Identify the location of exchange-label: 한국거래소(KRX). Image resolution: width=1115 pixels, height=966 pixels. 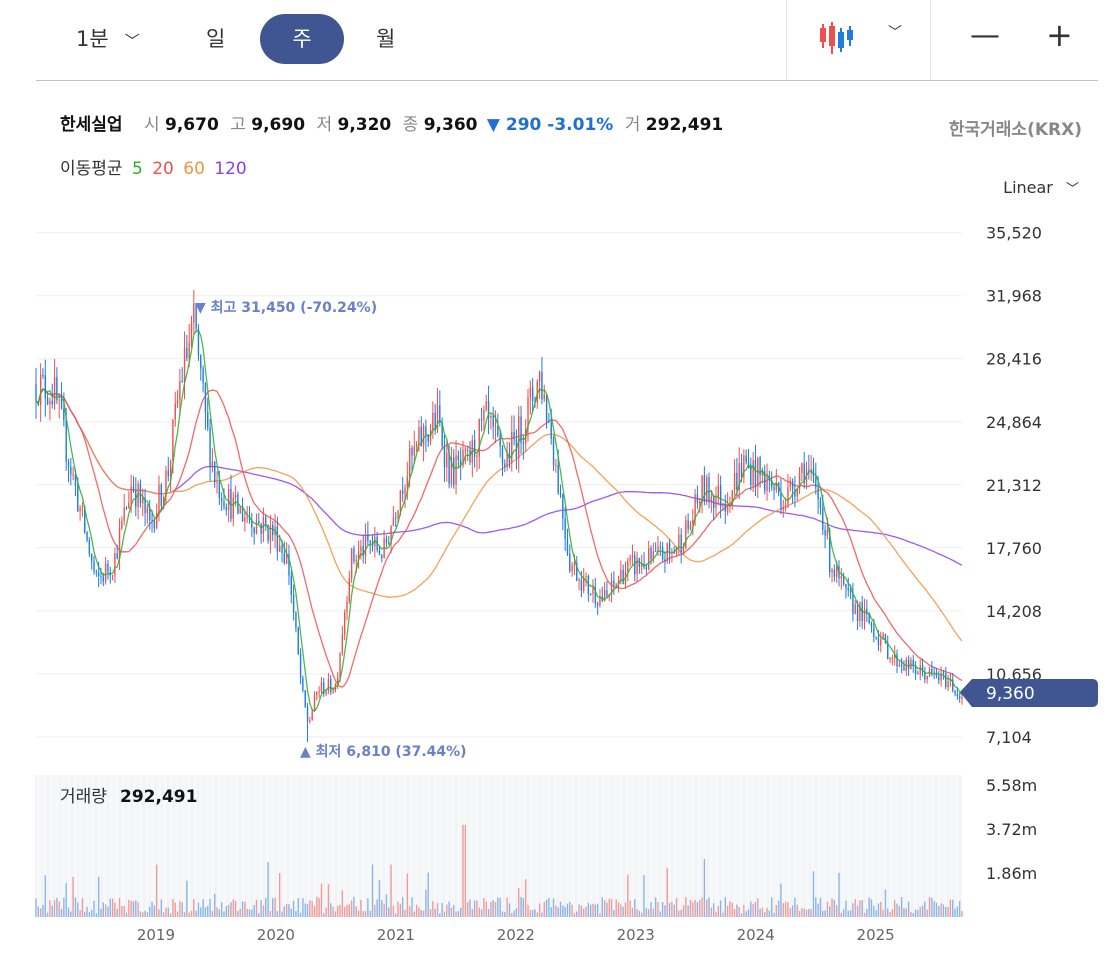
(1015, 130).